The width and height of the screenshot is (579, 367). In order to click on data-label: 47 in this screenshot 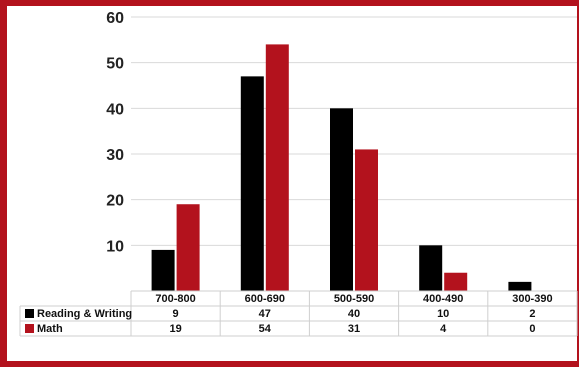, I will do `click(265, 314)`.